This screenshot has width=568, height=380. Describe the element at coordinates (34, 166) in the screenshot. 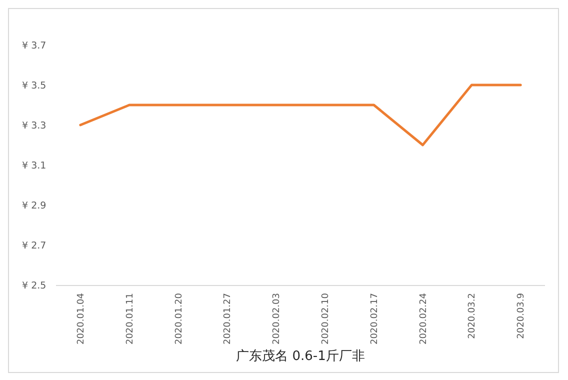

I see `y-tick-label: ¥ 3.1` at that location.